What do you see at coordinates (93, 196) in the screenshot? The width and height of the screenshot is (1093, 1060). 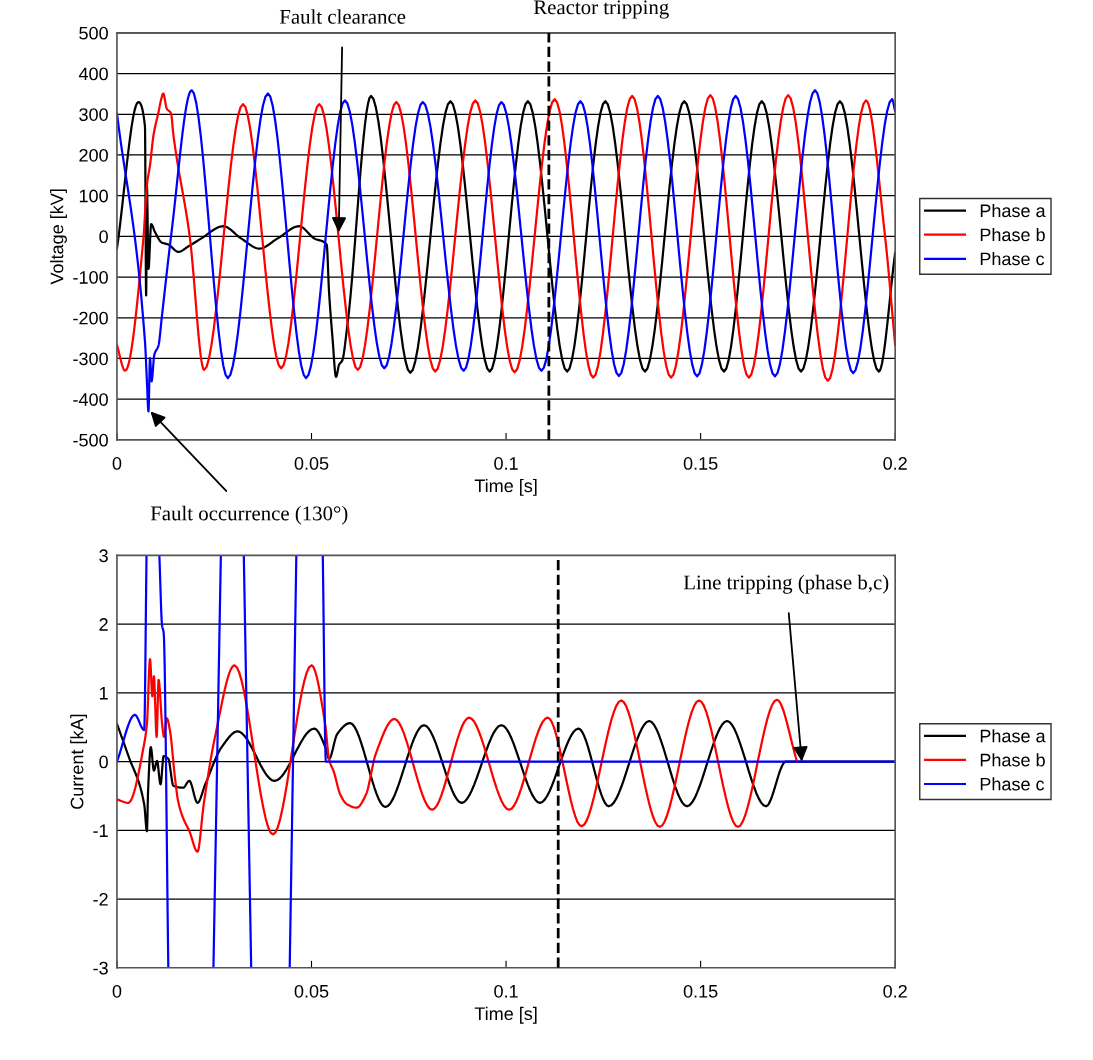 I see `y-tick-label: 100` at bounding box center [93, 196].